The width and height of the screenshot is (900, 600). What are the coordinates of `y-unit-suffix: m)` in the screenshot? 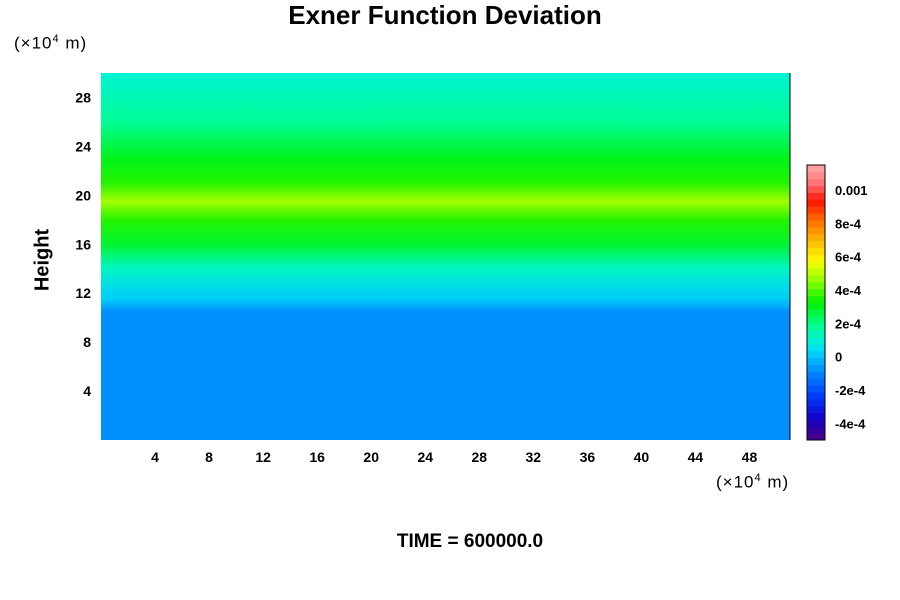 It's located at (73, 43).